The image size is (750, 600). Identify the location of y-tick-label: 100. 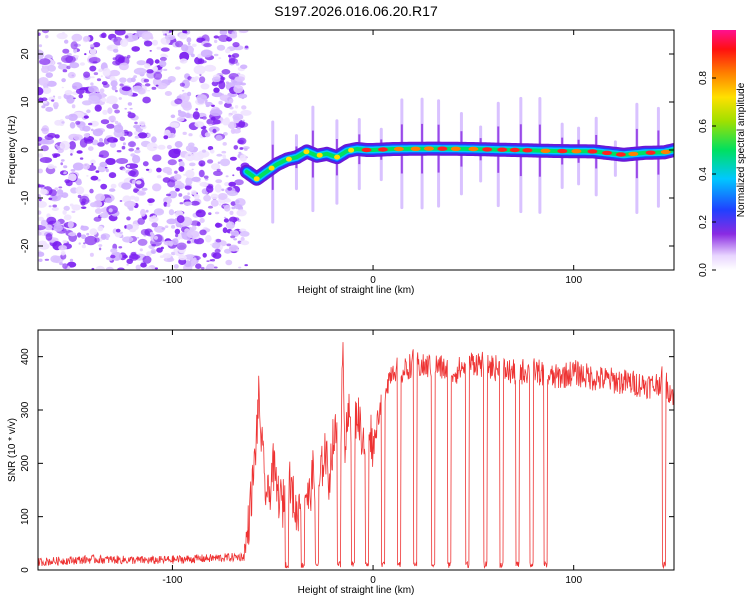
(25, 516).